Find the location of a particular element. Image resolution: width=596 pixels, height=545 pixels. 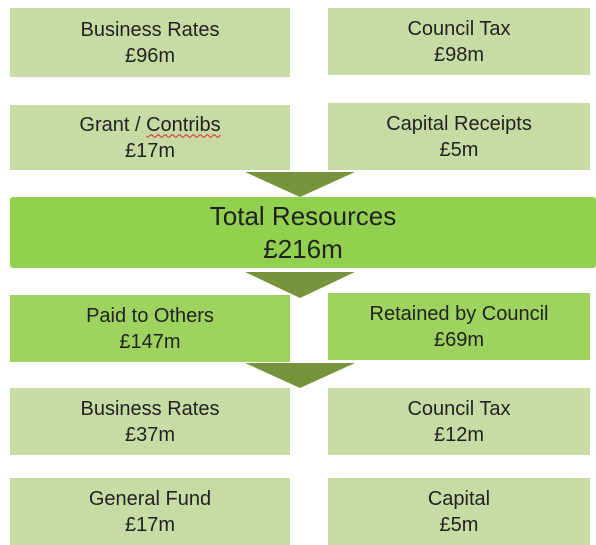

box: Business Rates £96m is located at coordinates (150, 42).